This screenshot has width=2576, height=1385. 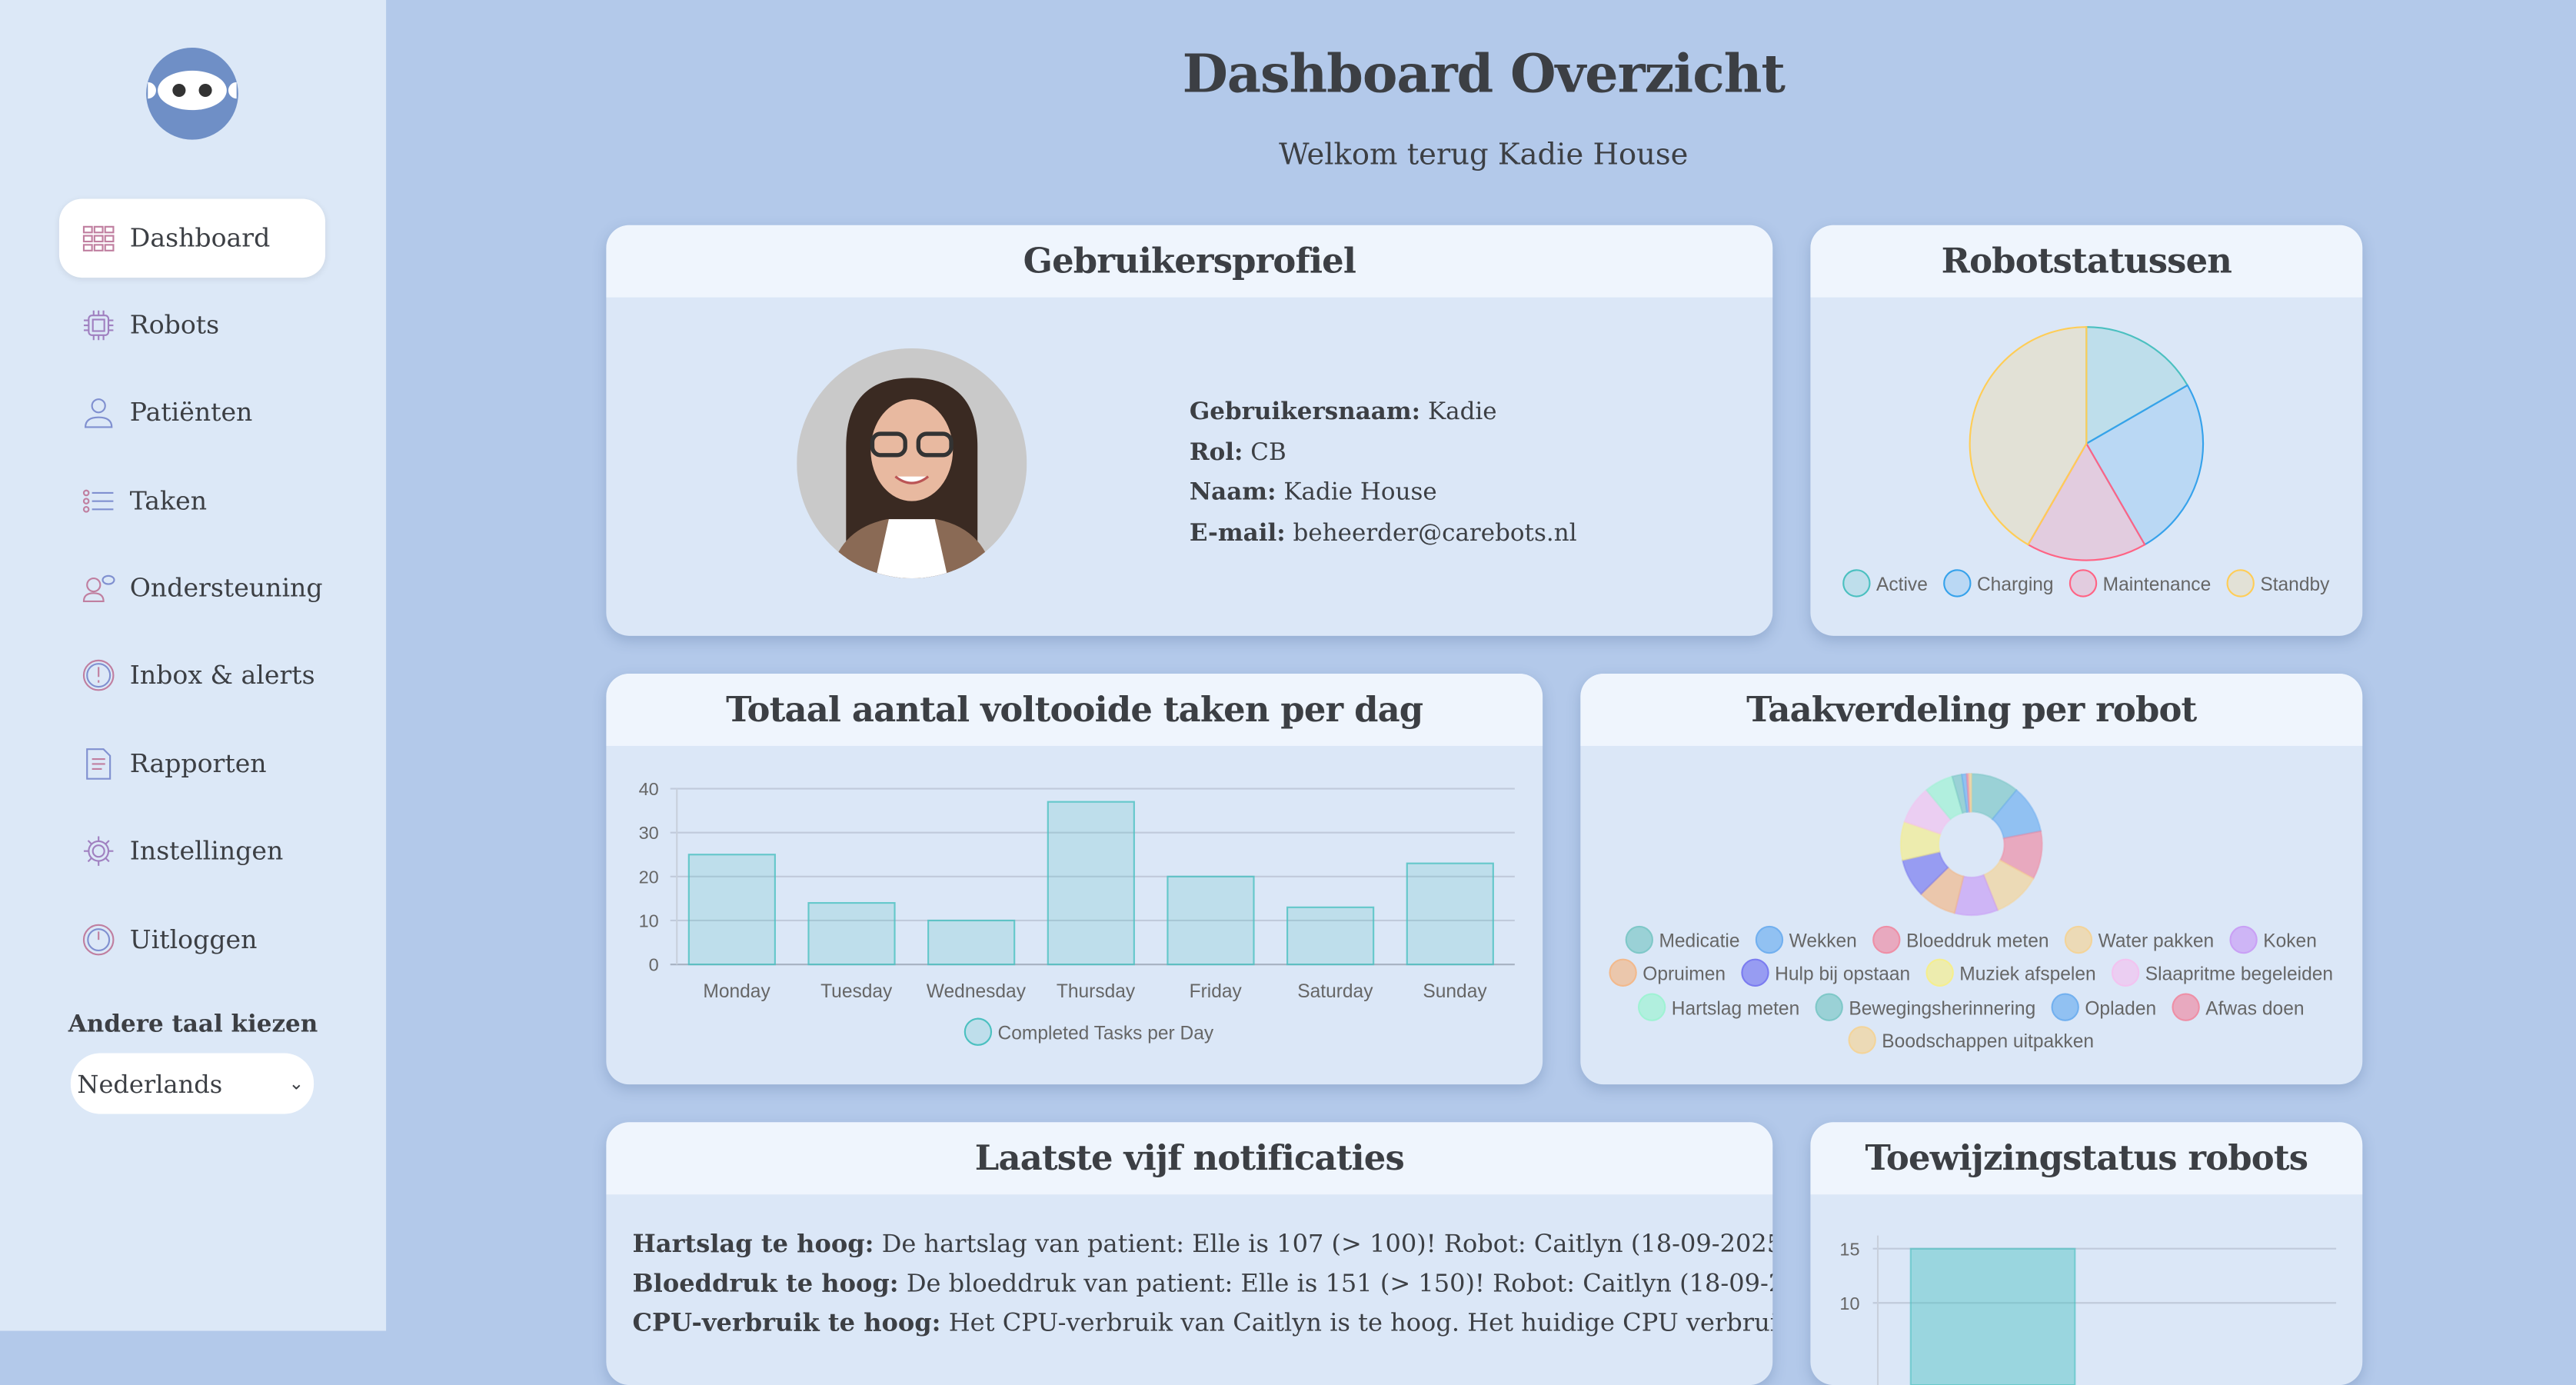 I want to click on sidebar-item-rapporten: Rapporten, so click(x=192, y=764).